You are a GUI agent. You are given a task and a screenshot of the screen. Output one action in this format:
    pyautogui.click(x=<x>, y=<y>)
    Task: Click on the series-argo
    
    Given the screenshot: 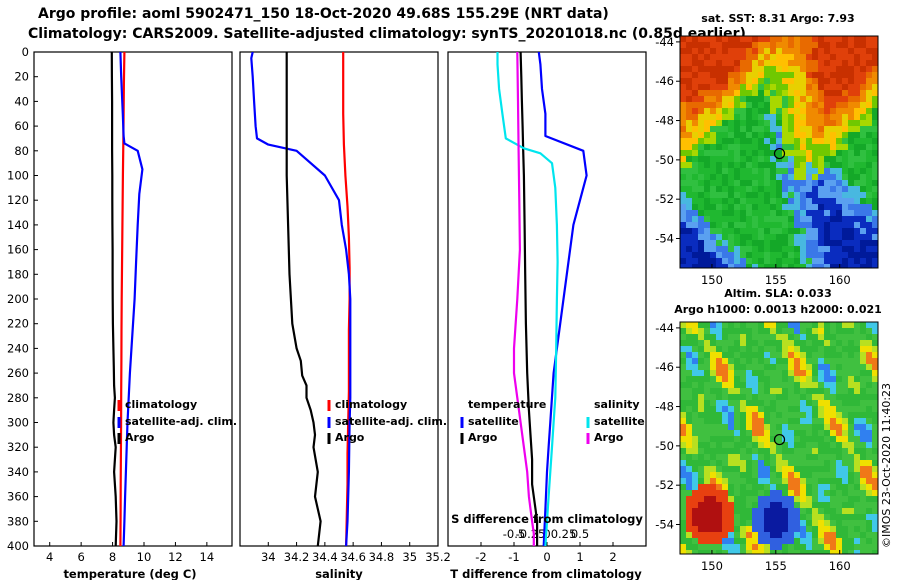 What is the action you would take?
    pyautogui.click(x=303, y=299)
    